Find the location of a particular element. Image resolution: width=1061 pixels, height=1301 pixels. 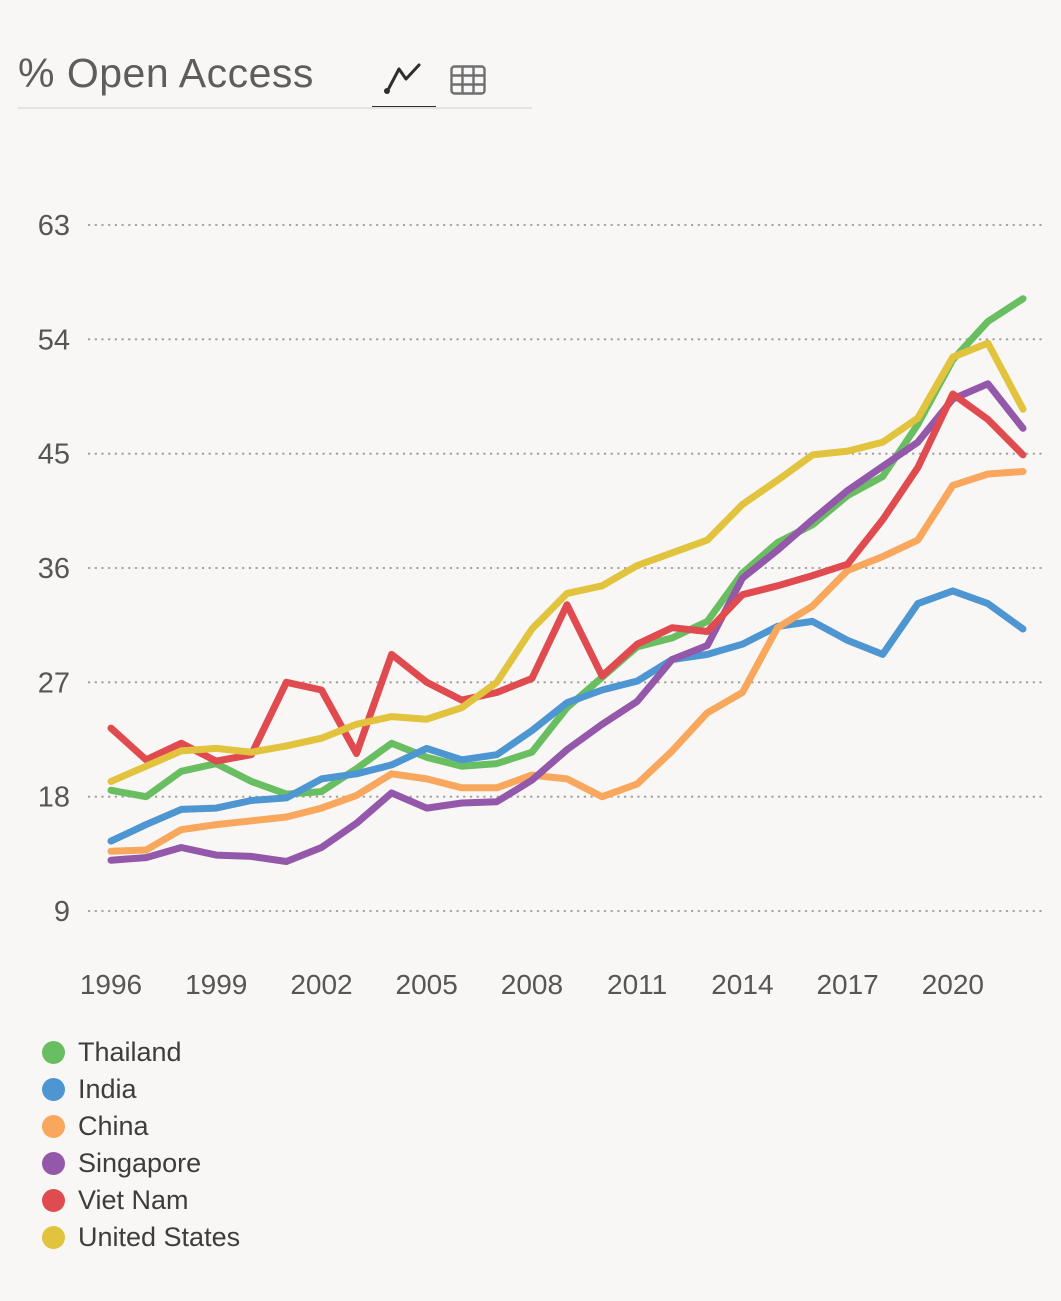

y-axis-label-45: 45 is located at coordinates (54, 455).